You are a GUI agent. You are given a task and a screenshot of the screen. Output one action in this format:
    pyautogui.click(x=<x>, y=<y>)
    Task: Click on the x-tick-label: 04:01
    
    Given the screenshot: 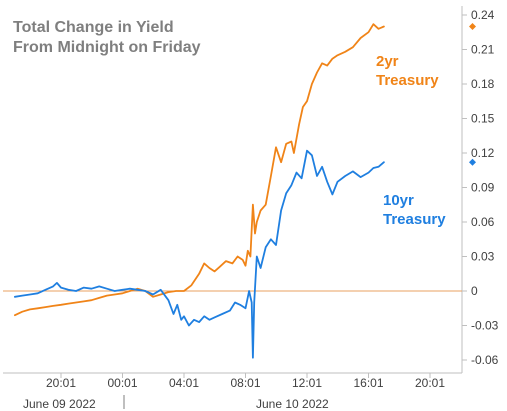 What is the action you would take?
    pyautogui.click(x=184, y=383)
    